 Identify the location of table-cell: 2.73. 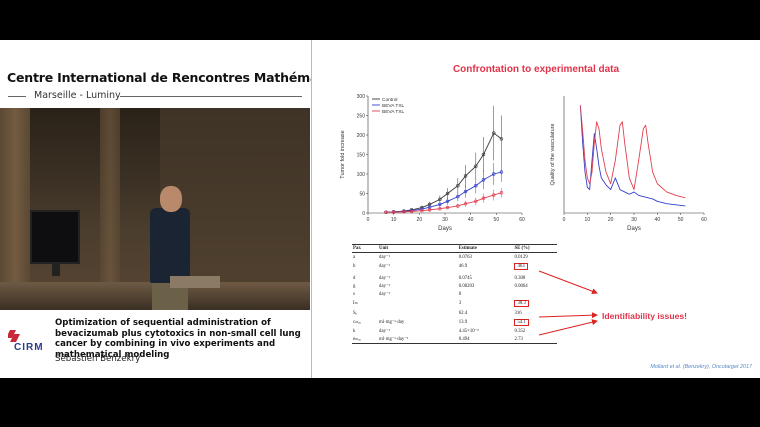
(535, 340).